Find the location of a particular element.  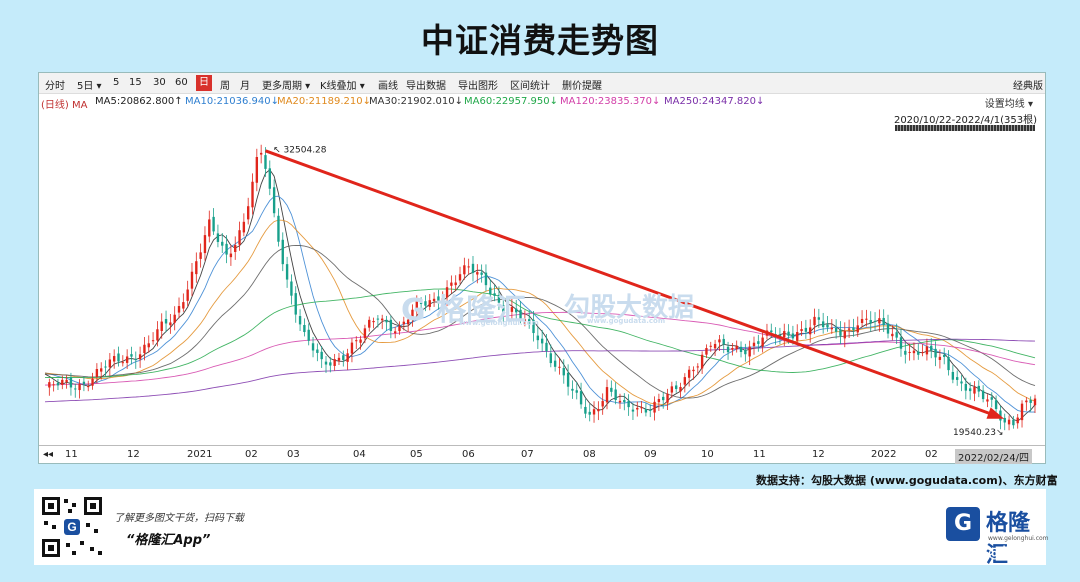

toolbar-item: 画线 is located at coordinates (388, 86).